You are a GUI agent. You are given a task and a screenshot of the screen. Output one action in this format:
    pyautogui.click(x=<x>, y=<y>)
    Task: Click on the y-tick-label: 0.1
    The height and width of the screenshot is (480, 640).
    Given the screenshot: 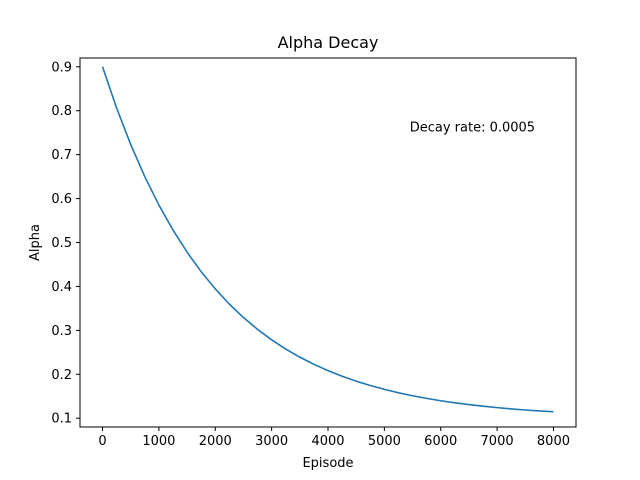 What is the action you would take?
    pyautogui.click(x=61, y=419)
    